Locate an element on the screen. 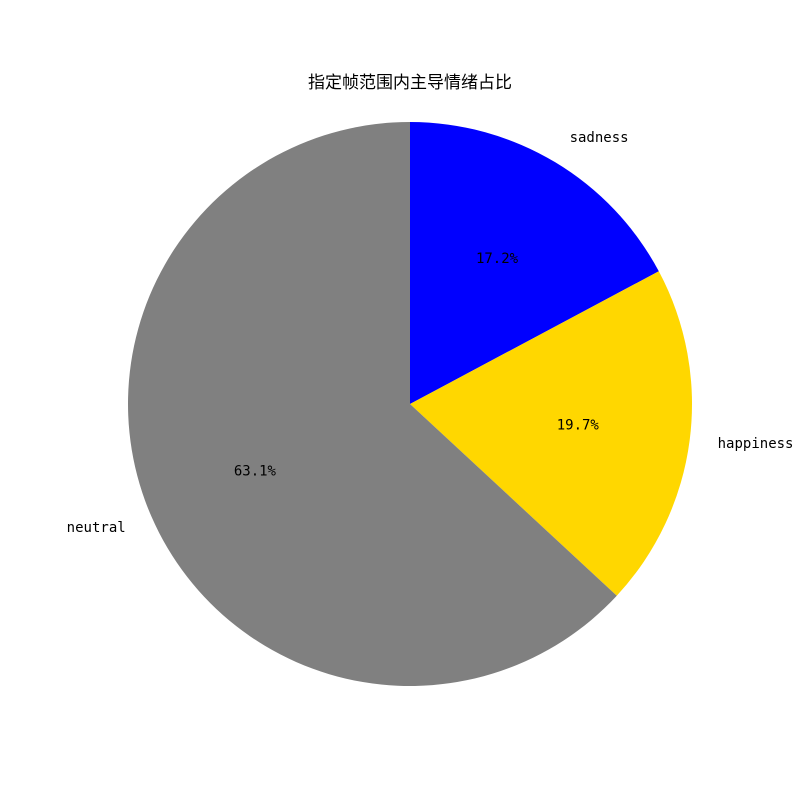 This screenshot has height=800, width=800. pie-percent-label-sadness: 17.2% is located at coordinates (497, 259).